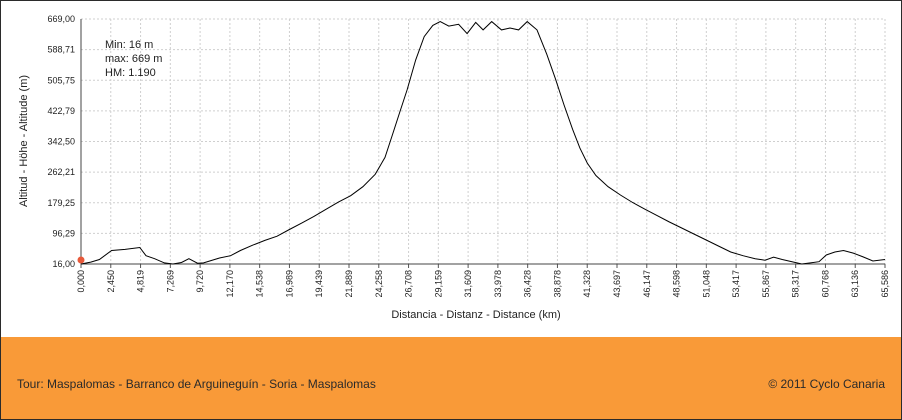 The height and width of the screenshot is (420, 902). Describe the element at coordinates (81, 260) in the screenshot. I see `start-marker` at that location.